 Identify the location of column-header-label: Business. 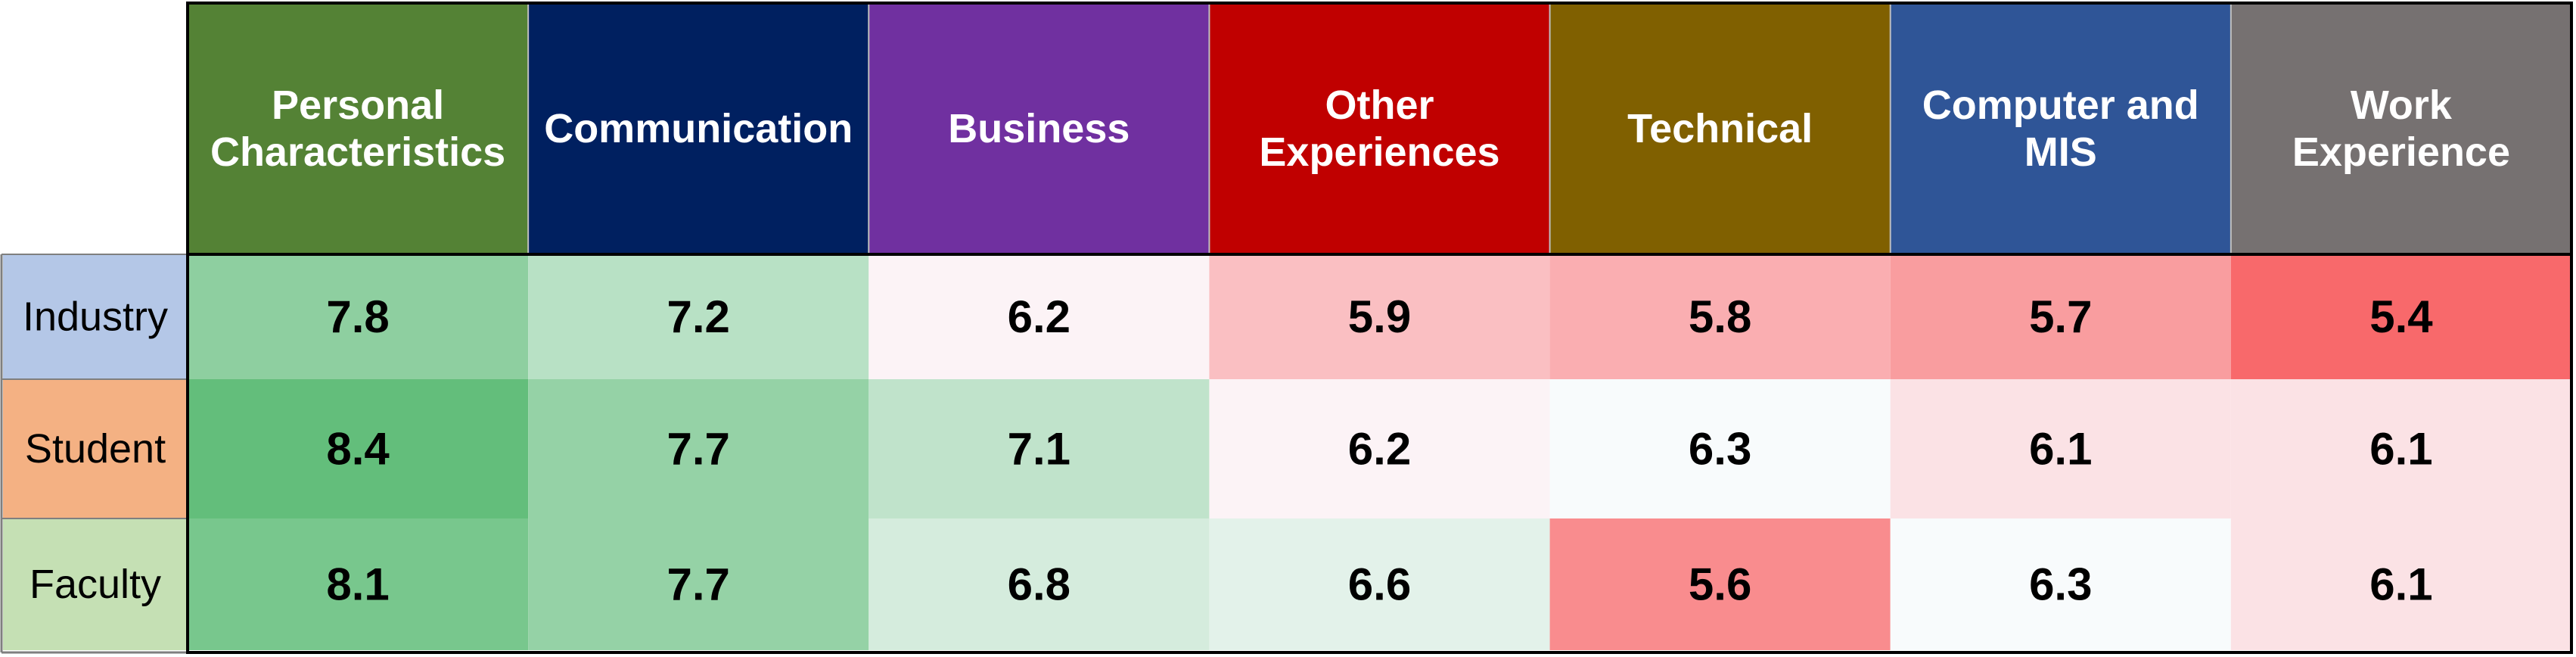
(1039, 128).